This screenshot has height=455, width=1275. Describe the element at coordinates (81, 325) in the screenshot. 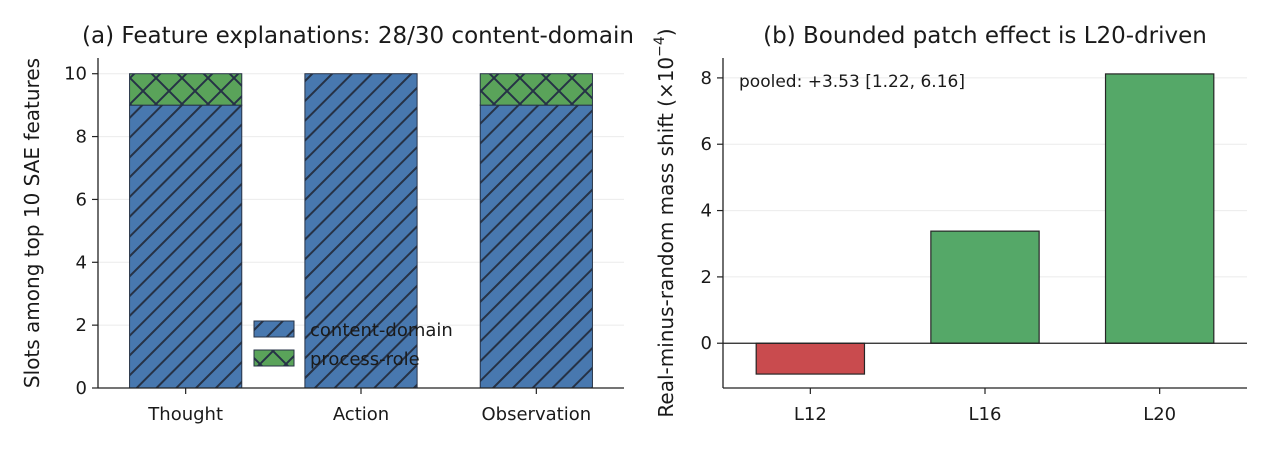

I see `panel-a-y-tick-label: 2` at that location.